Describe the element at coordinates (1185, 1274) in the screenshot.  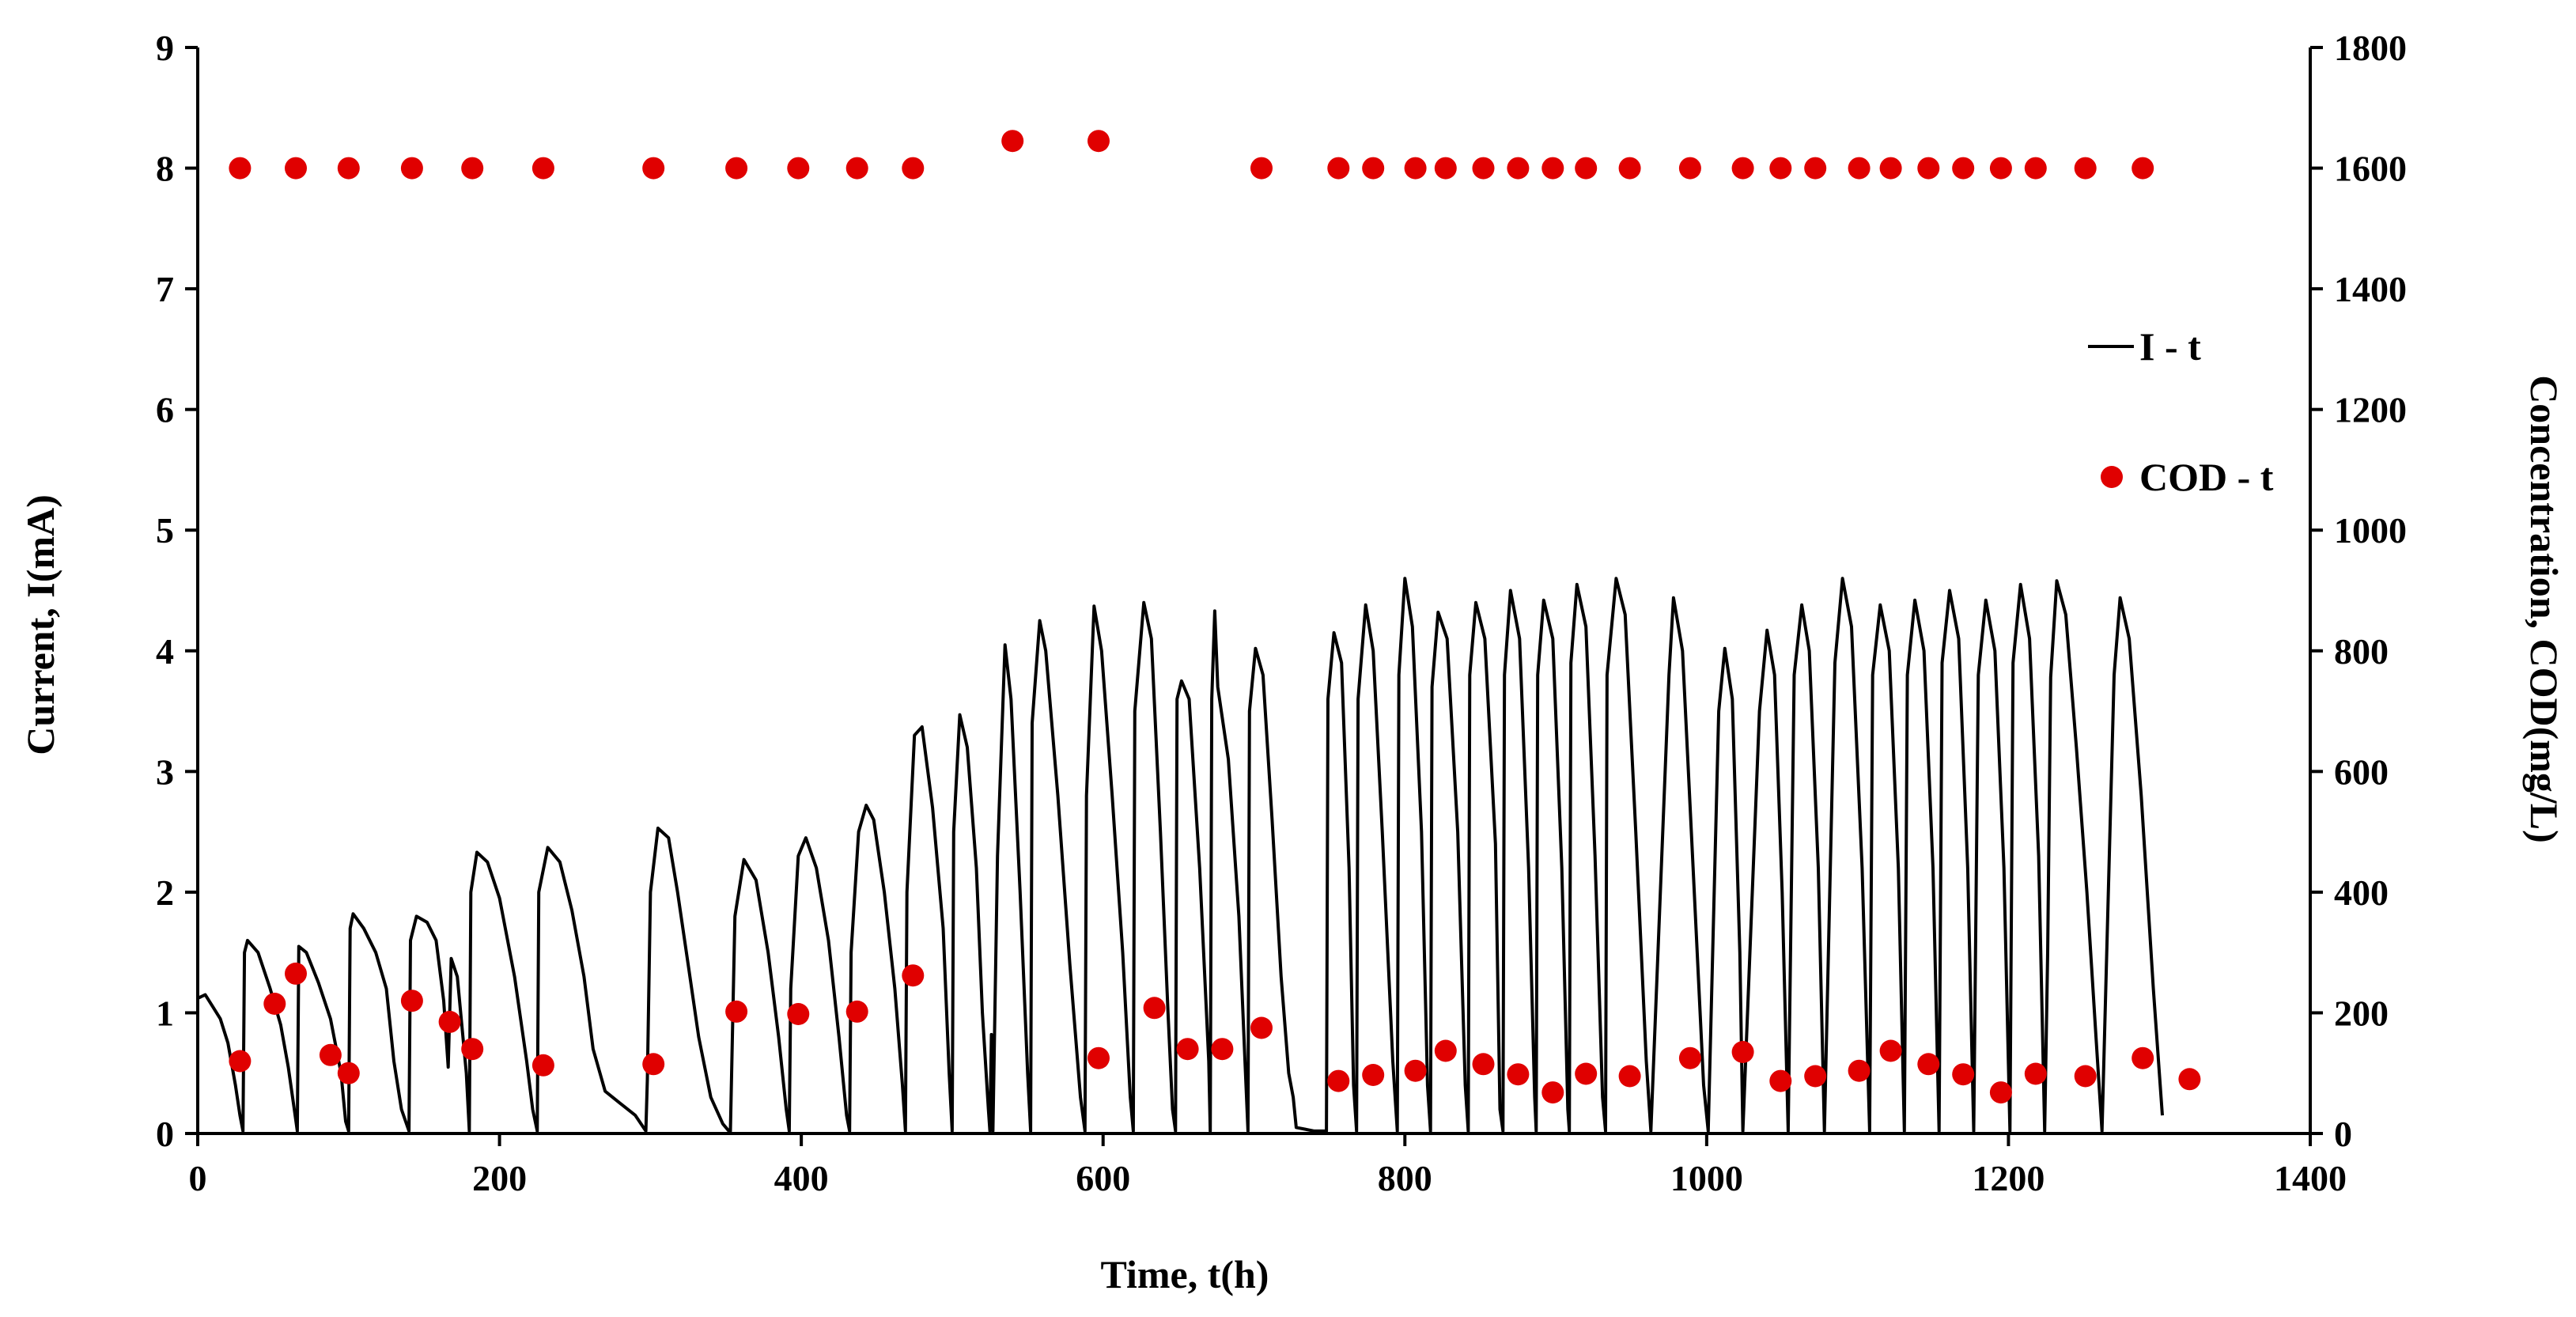
I see `x-axis-title: Time, t(h)` at that location.